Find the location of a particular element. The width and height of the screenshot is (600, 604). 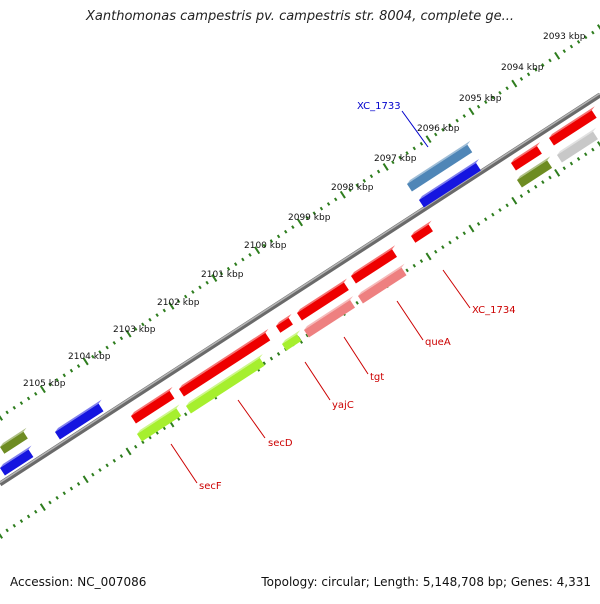

gene-label-quea: queA is located at coordinates (438, 342).